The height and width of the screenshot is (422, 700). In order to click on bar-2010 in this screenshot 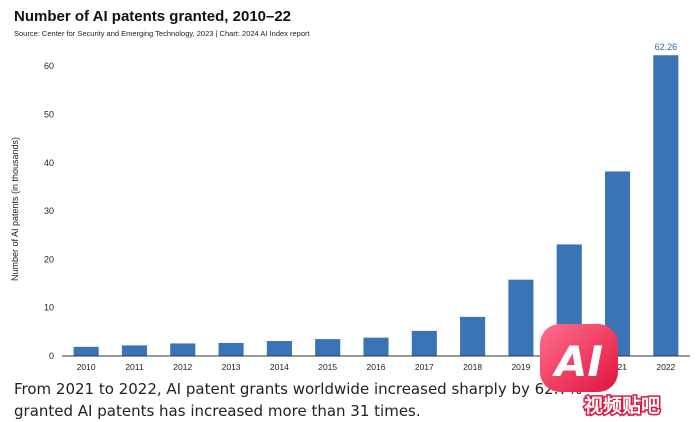, I will do `click(86, 351)`.